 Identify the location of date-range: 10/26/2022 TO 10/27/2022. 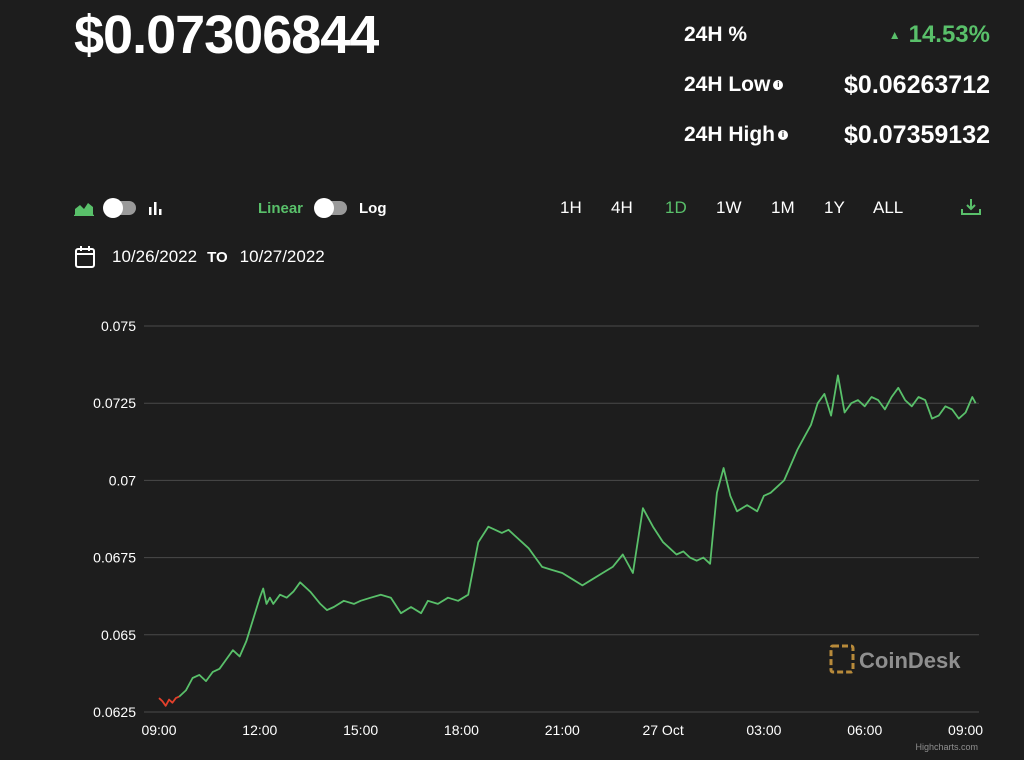
(199, 257).